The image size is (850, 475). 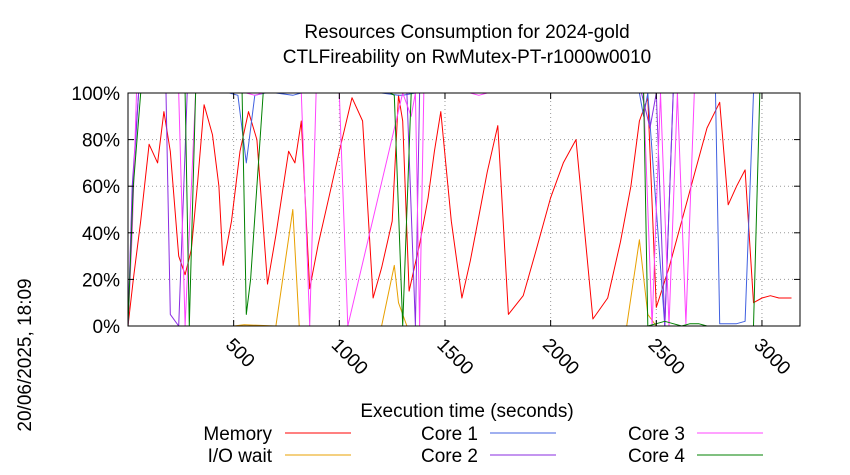 I want to click on x-tick-label: 2000, so click(x=560, y=357).